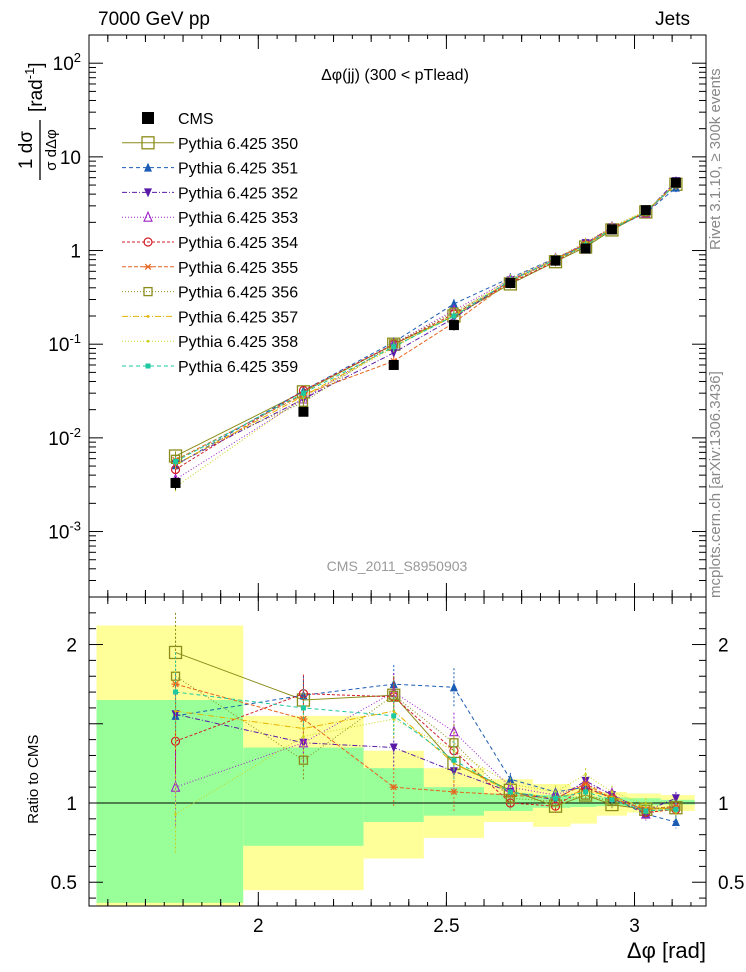 The image size is (746, 972). Describe the element at coordinates (148, 143) in the screenshot. I see `legend-marker-s350` at that location.